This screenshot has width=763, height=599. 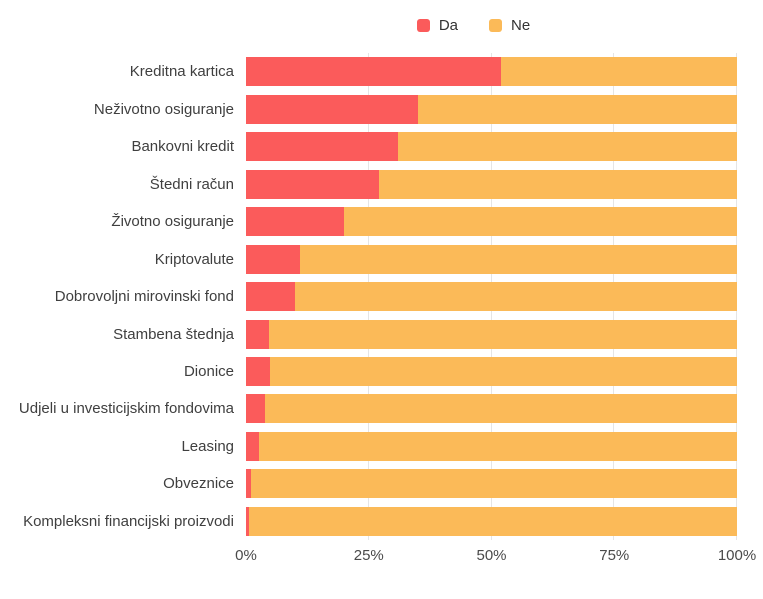 I want to click on legend: Da Ne, so click(x=473, y=25).